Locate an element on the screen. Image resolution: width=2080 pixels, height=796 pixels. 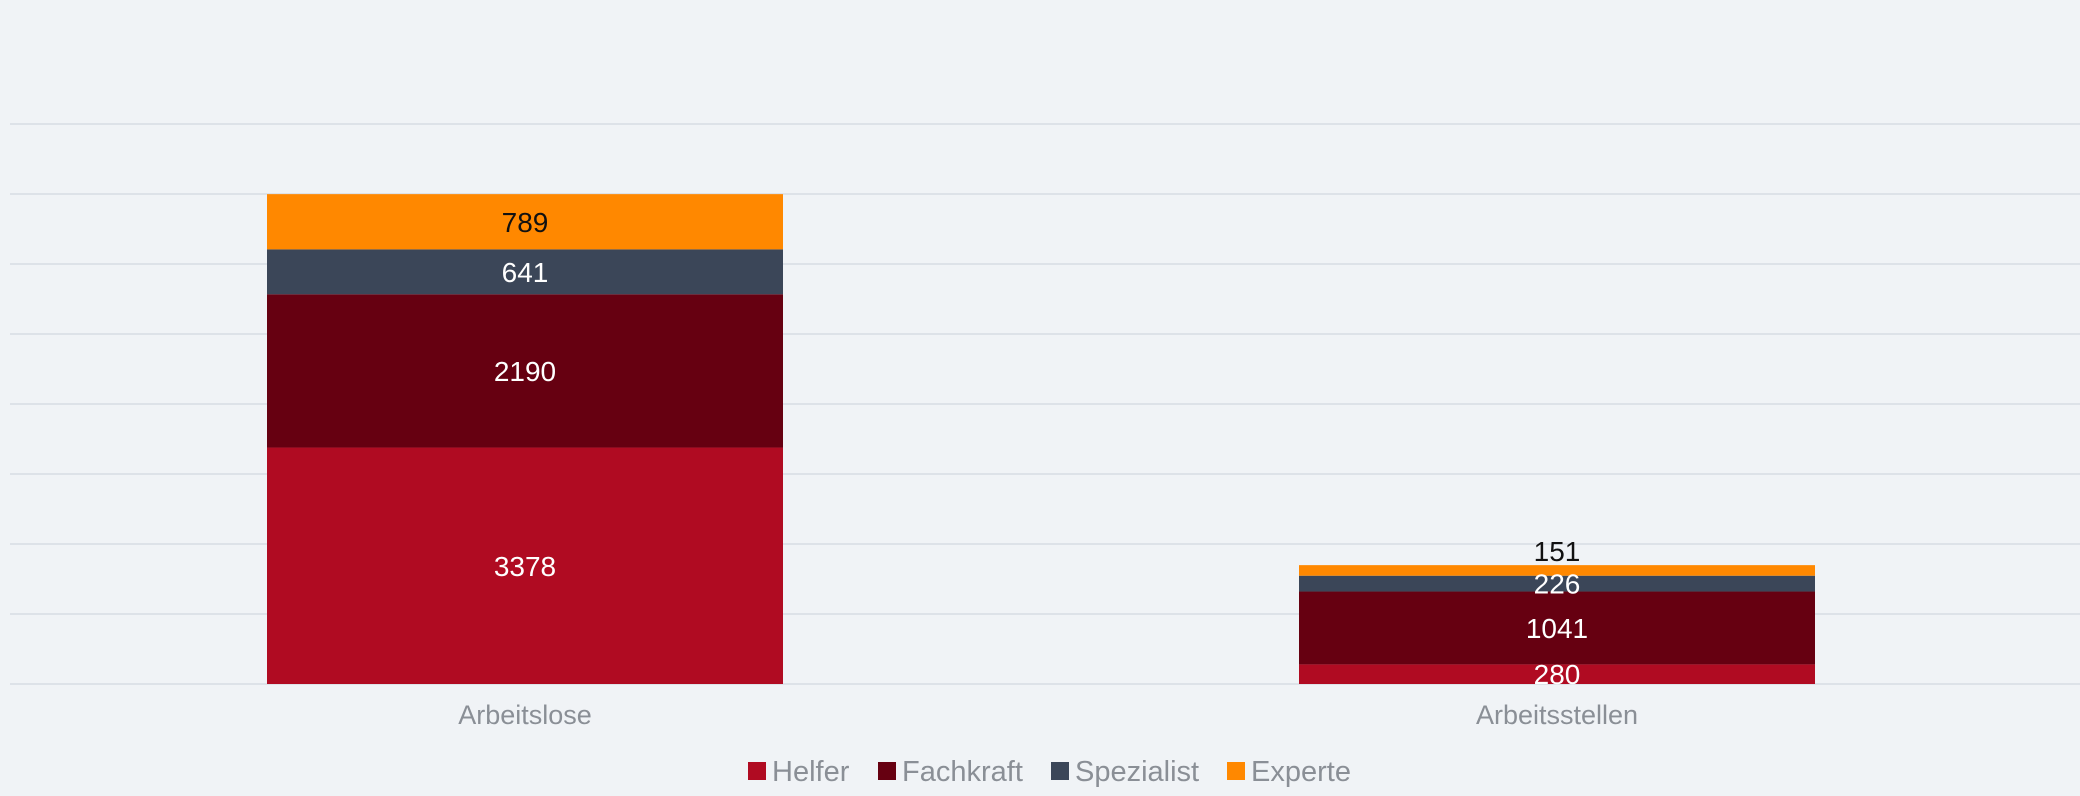
data-label: 3378 is located at coordinates (525, 566).